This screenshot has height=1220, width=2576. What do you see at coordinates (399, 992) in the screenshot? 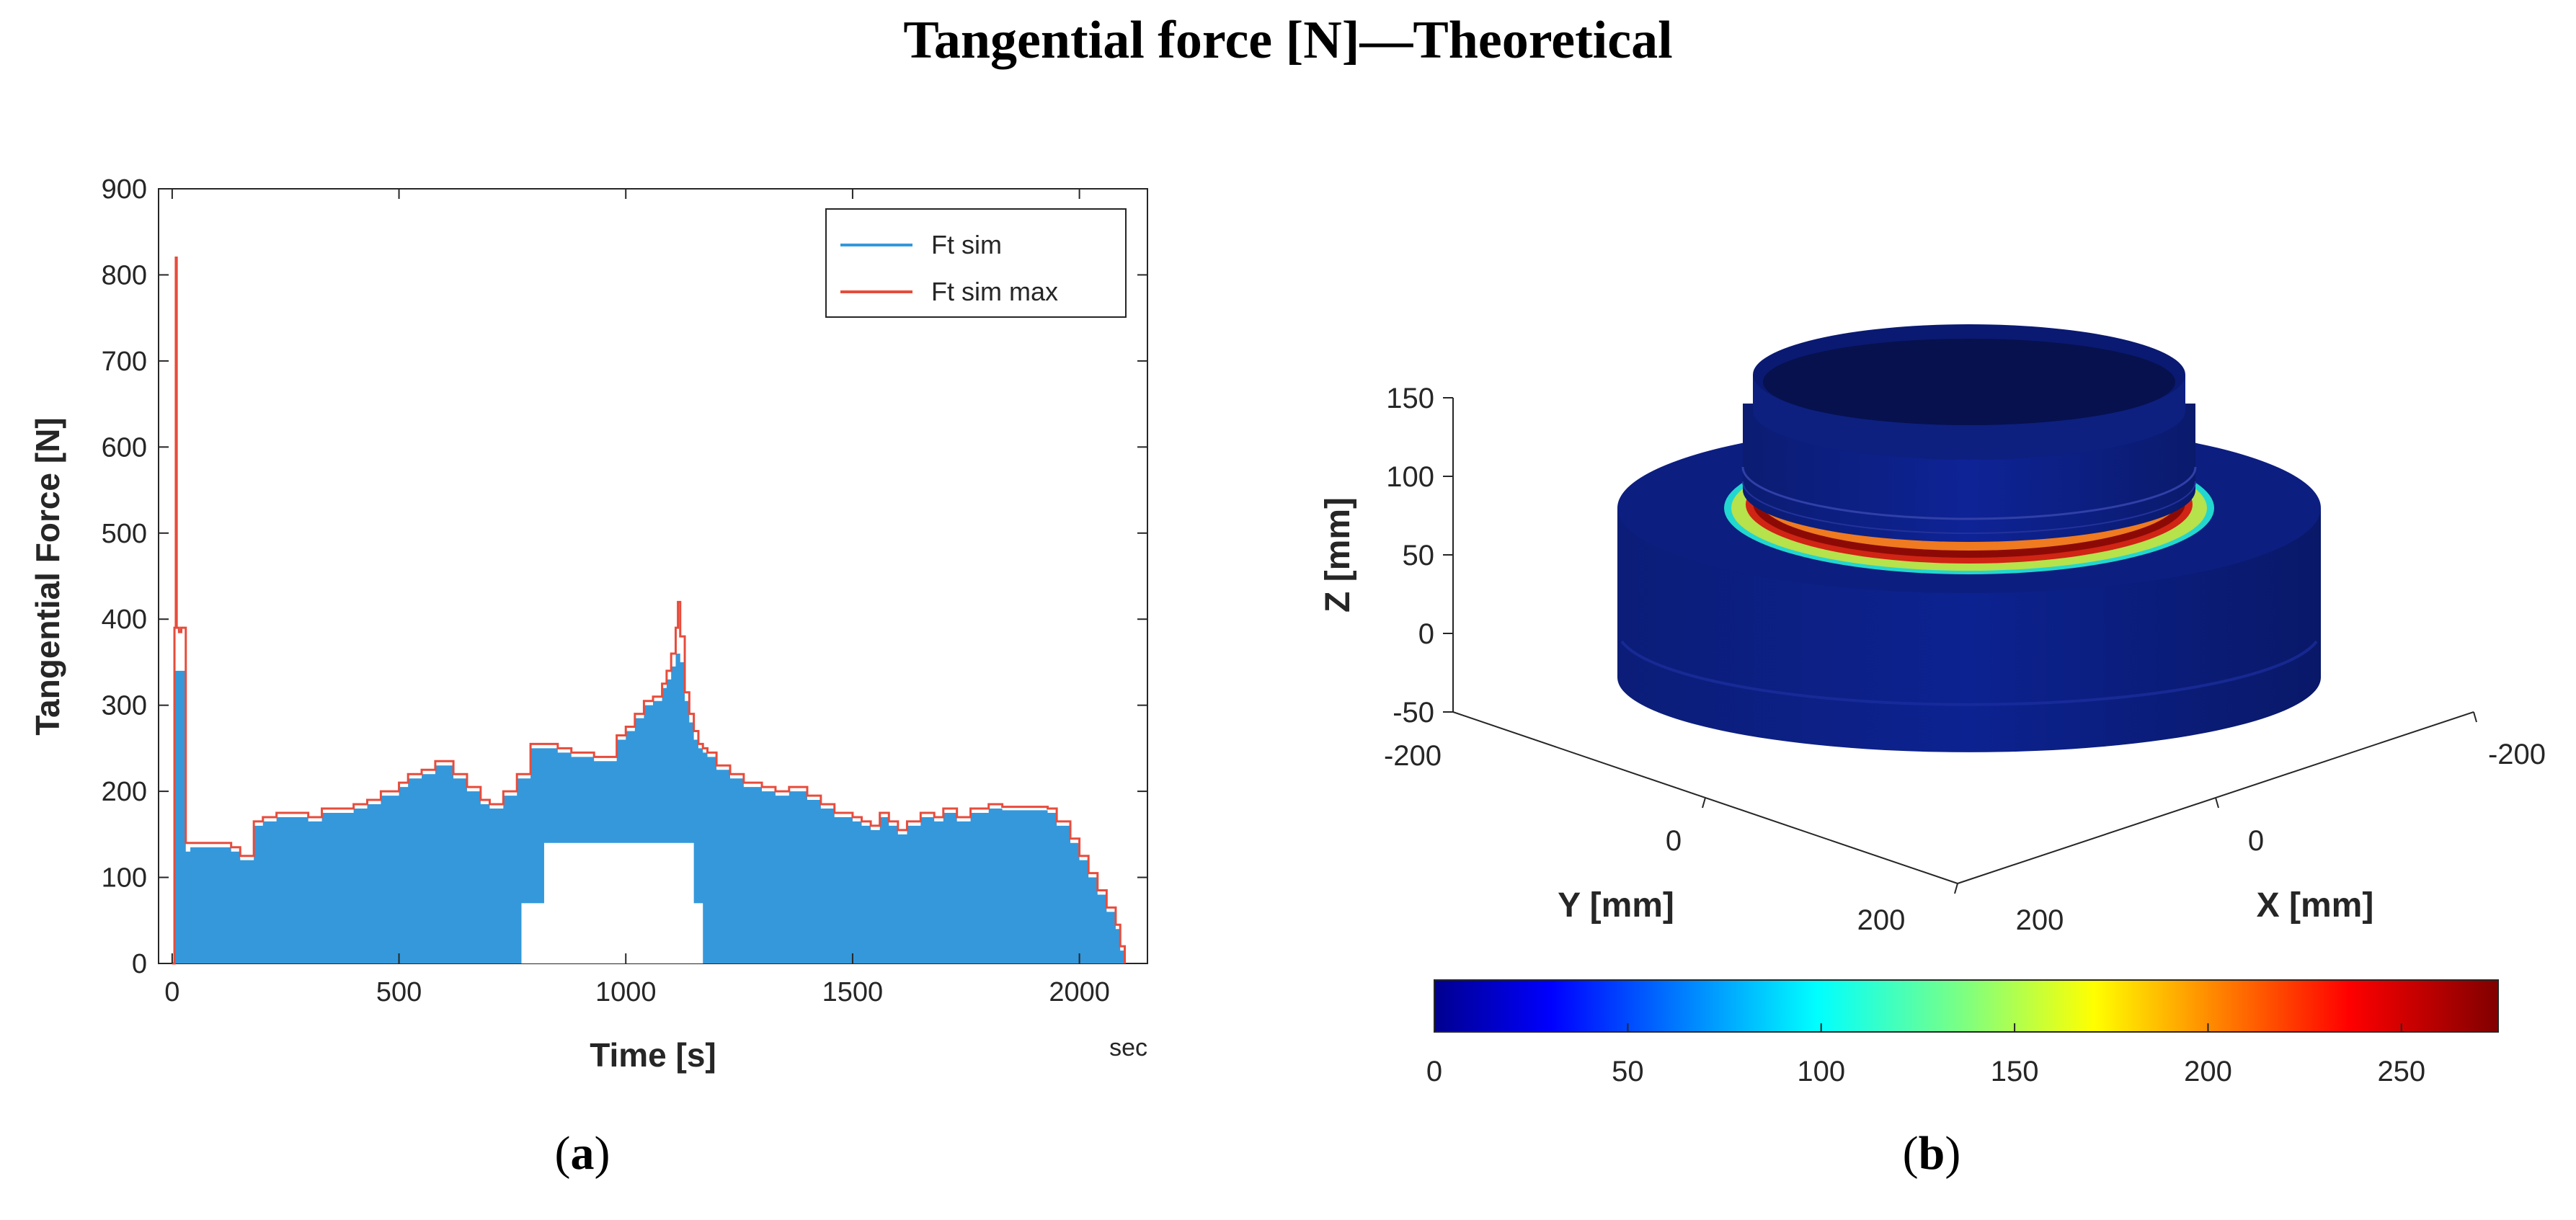
I see `xtick-label: 500` at bounding box center [399, 992].